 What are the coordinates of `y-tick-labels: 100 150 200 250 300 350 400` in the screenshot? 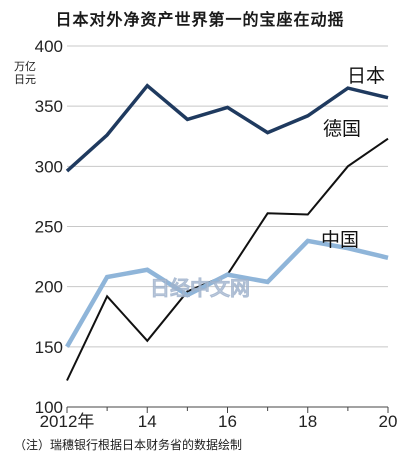 It's located at (49, 227).